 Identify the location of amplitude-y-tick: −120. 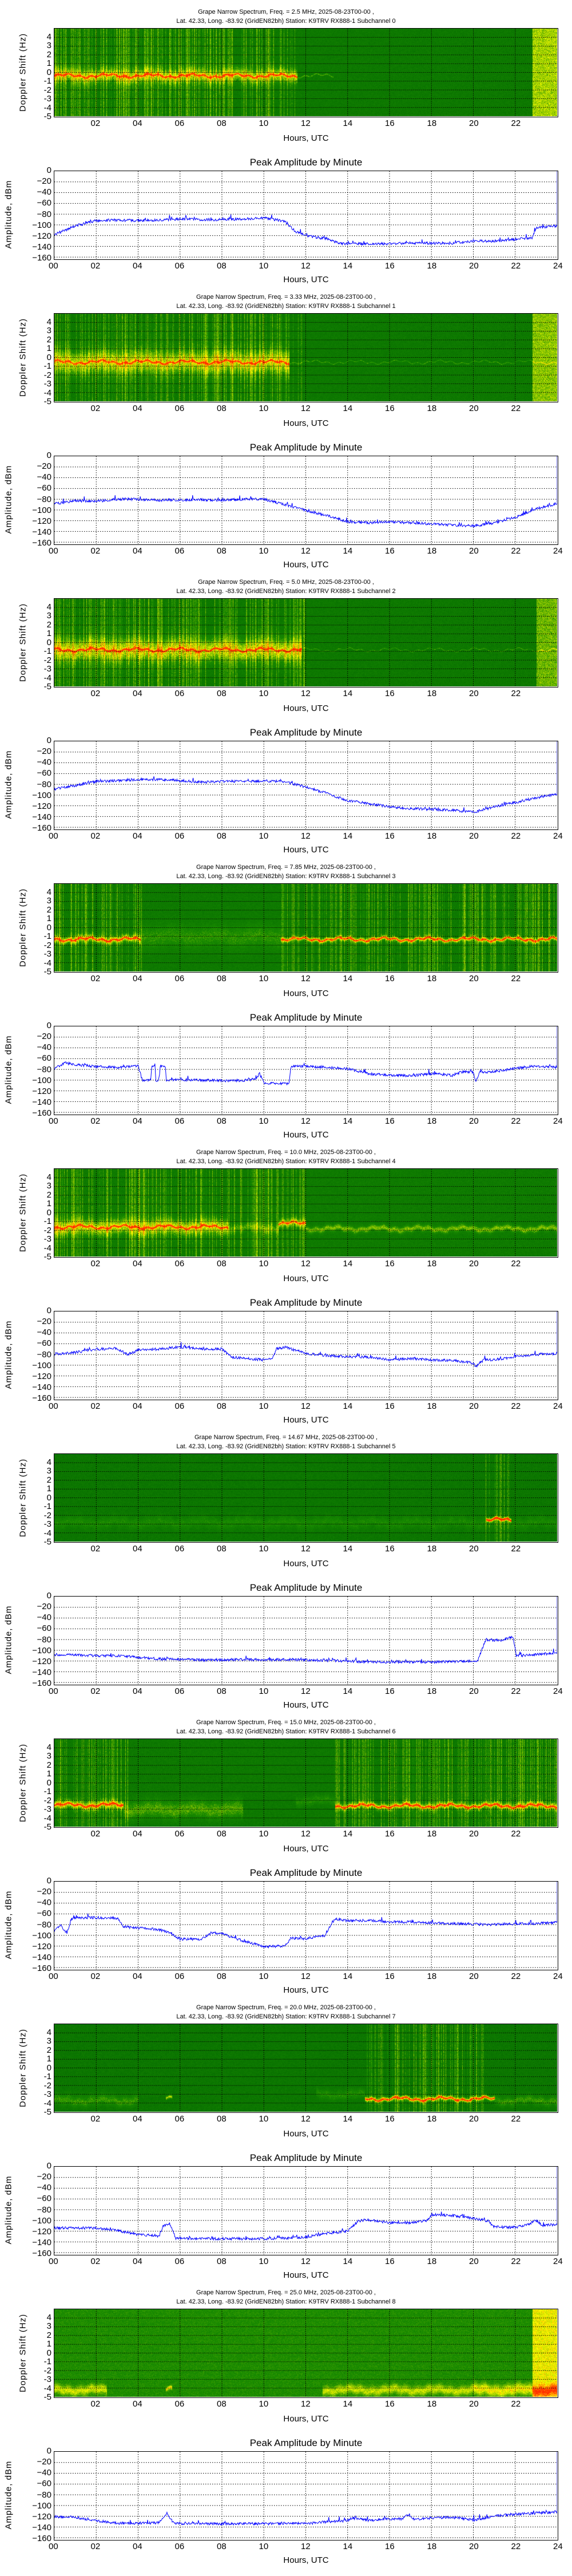
(41, 1376).